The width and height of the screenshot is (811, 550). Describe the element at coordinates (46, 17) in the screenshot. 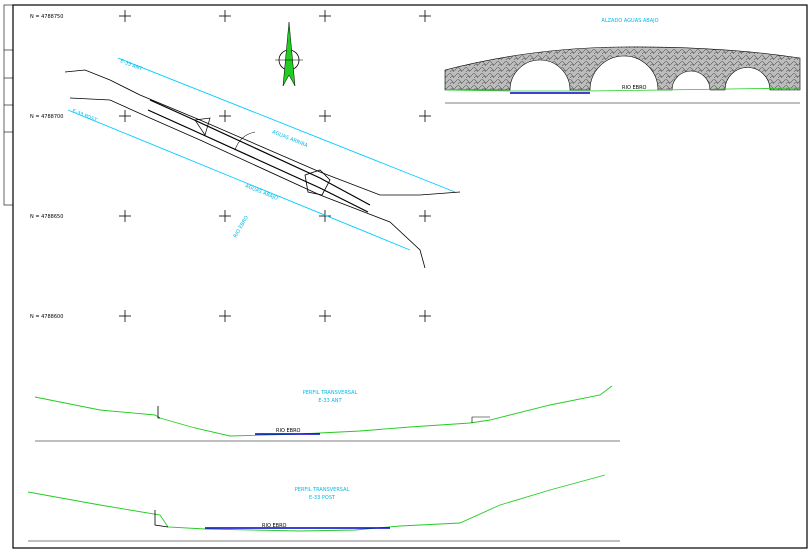

I see `grid-label: N = 4788750` at that location.